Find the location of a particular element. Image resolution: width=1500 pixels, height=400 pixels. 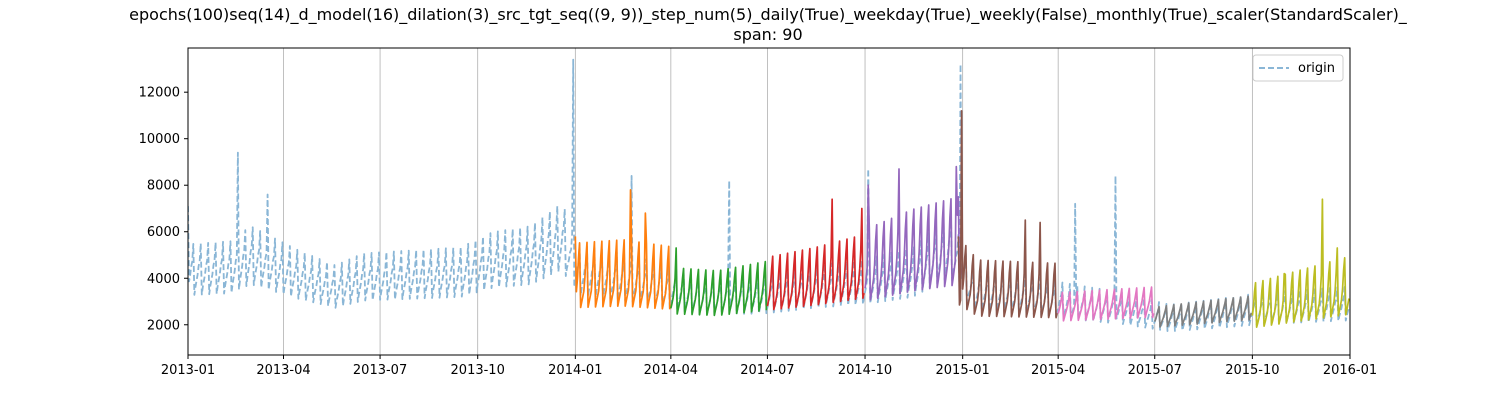

legend: origin is located at coordinates (1298, 68).